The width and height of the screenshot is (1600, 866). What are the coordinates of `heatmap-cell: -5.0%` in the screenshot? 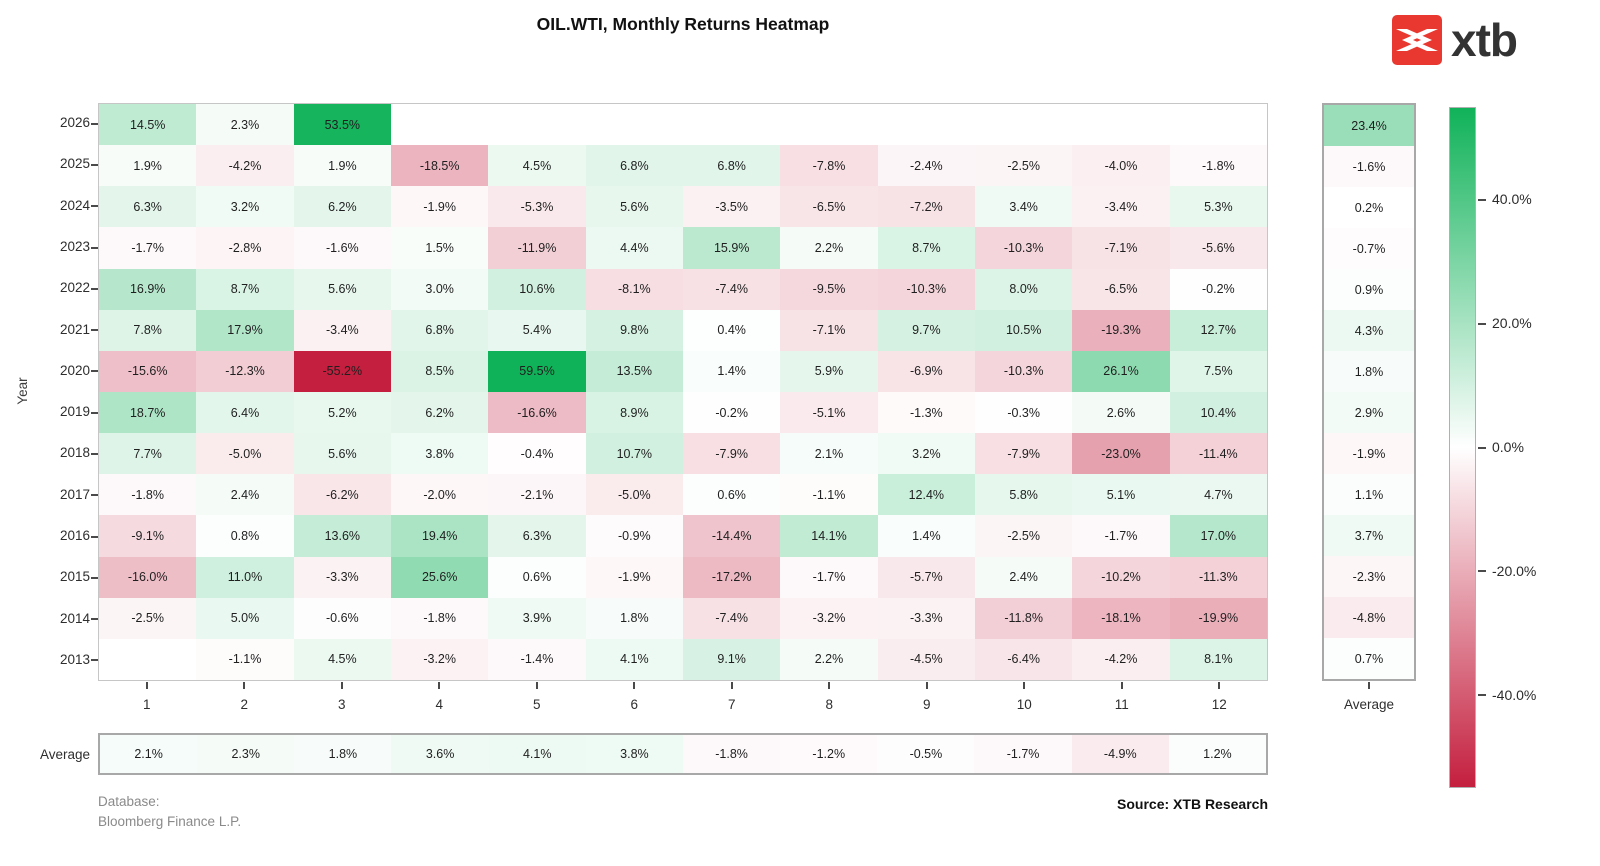 It's located at (634, 495).